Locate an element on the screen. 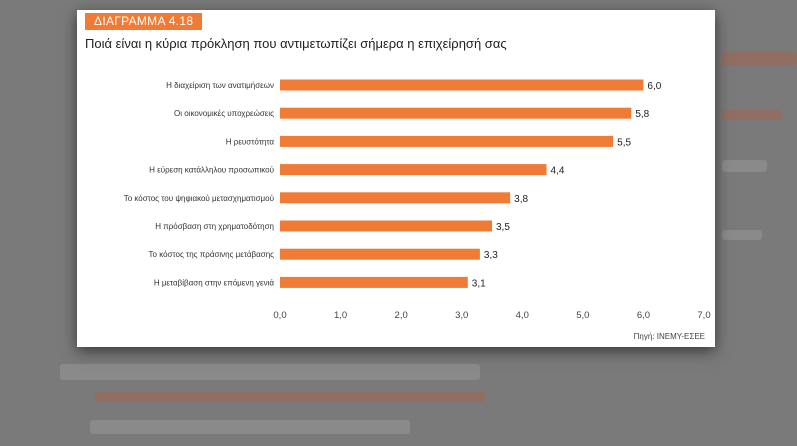 This screenshot has width=797, height=446. category-label: Η μεταβίβαση στην επόμενη γενιά is located at coordinates (214, 282).